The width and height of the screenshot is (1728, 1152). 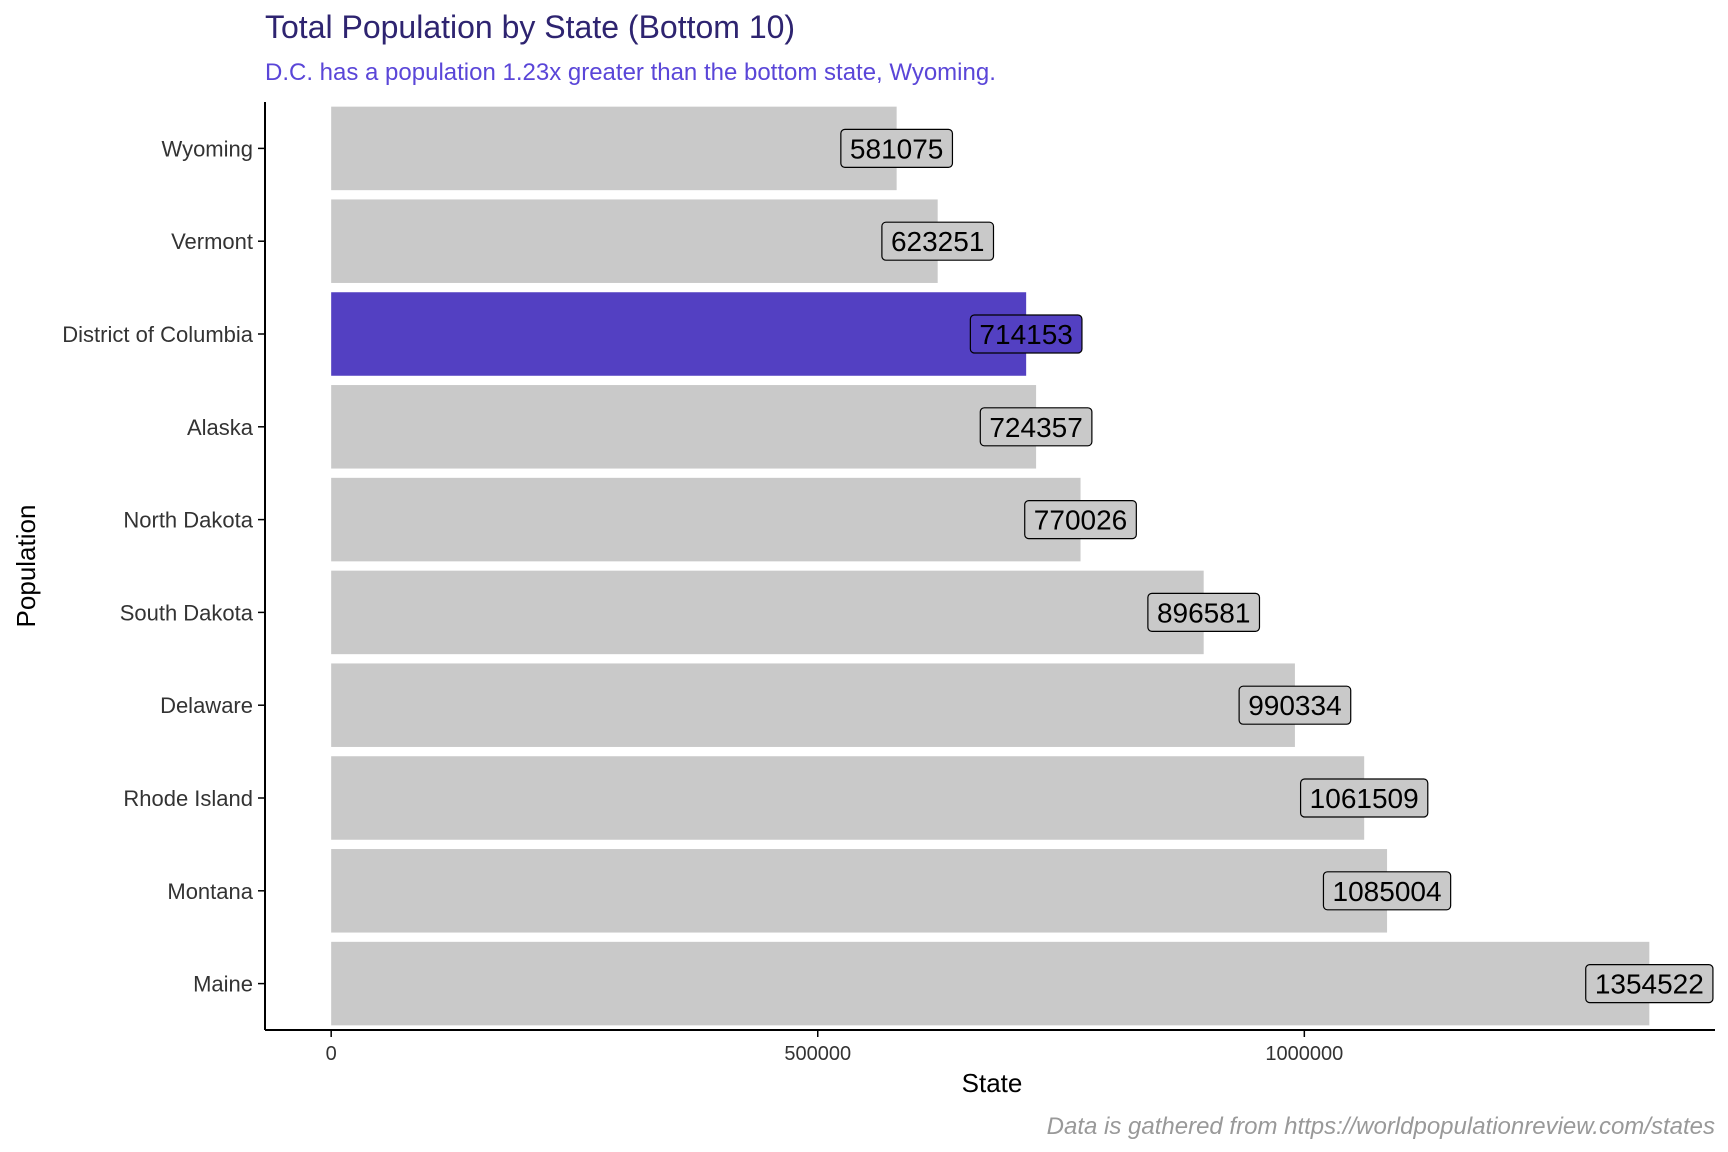 What do you see at coordinates (157, 334) in the screenshot?
I see `y-tick-label: District of Columbia` at bounding box center [157, 334].